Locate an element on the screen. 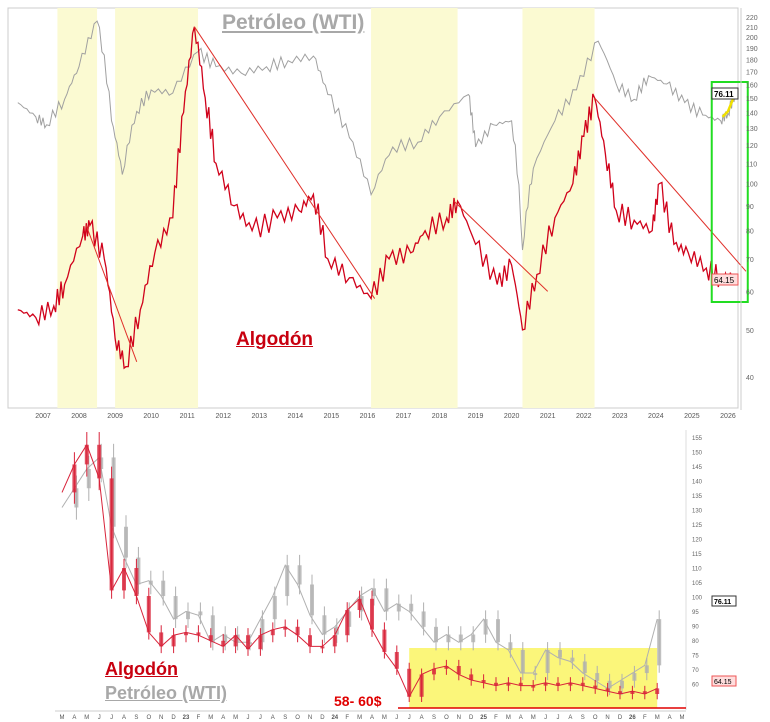  y-tick-label: 210 is located at coordinates (752, 28).